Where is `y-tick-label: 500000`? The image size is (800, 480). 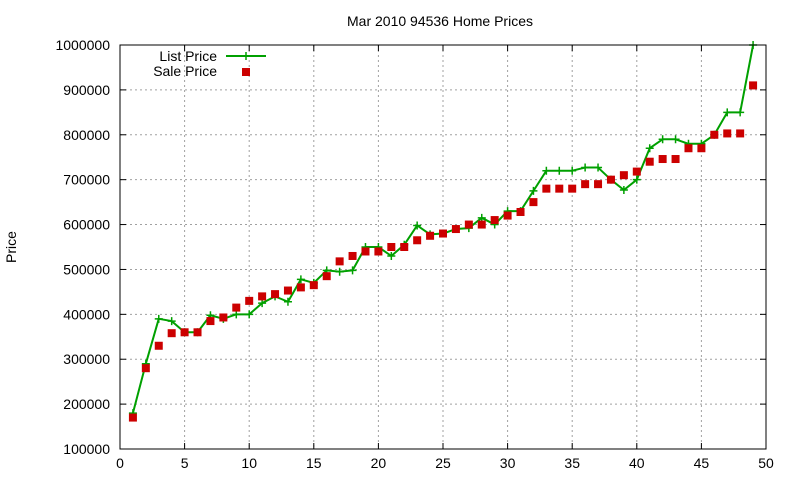 y-tick-label: 500000 is located at coordinates (86, 269).